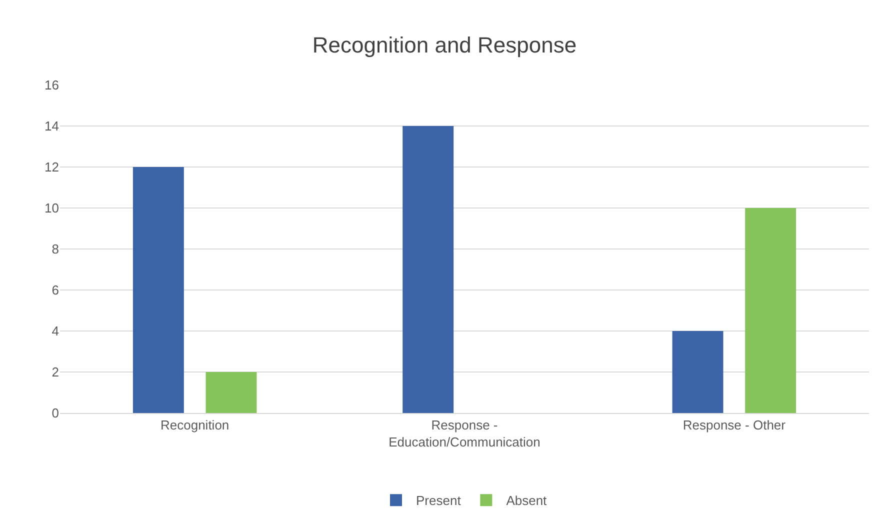 The image size is (889, 527). Describe the element at coordinates (55, 331) in the screenshot. I see `y-tick-label: 4` at that location.